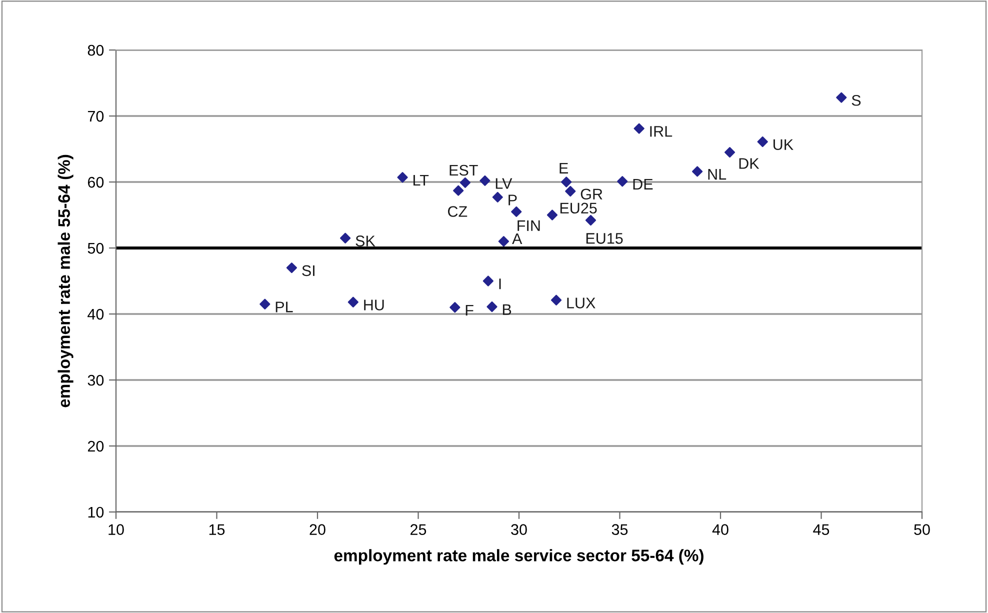  What do you see at coordinates (578, 208) in the screenshot?
I see `annotation: EU25` at bounding box center [578, 208].